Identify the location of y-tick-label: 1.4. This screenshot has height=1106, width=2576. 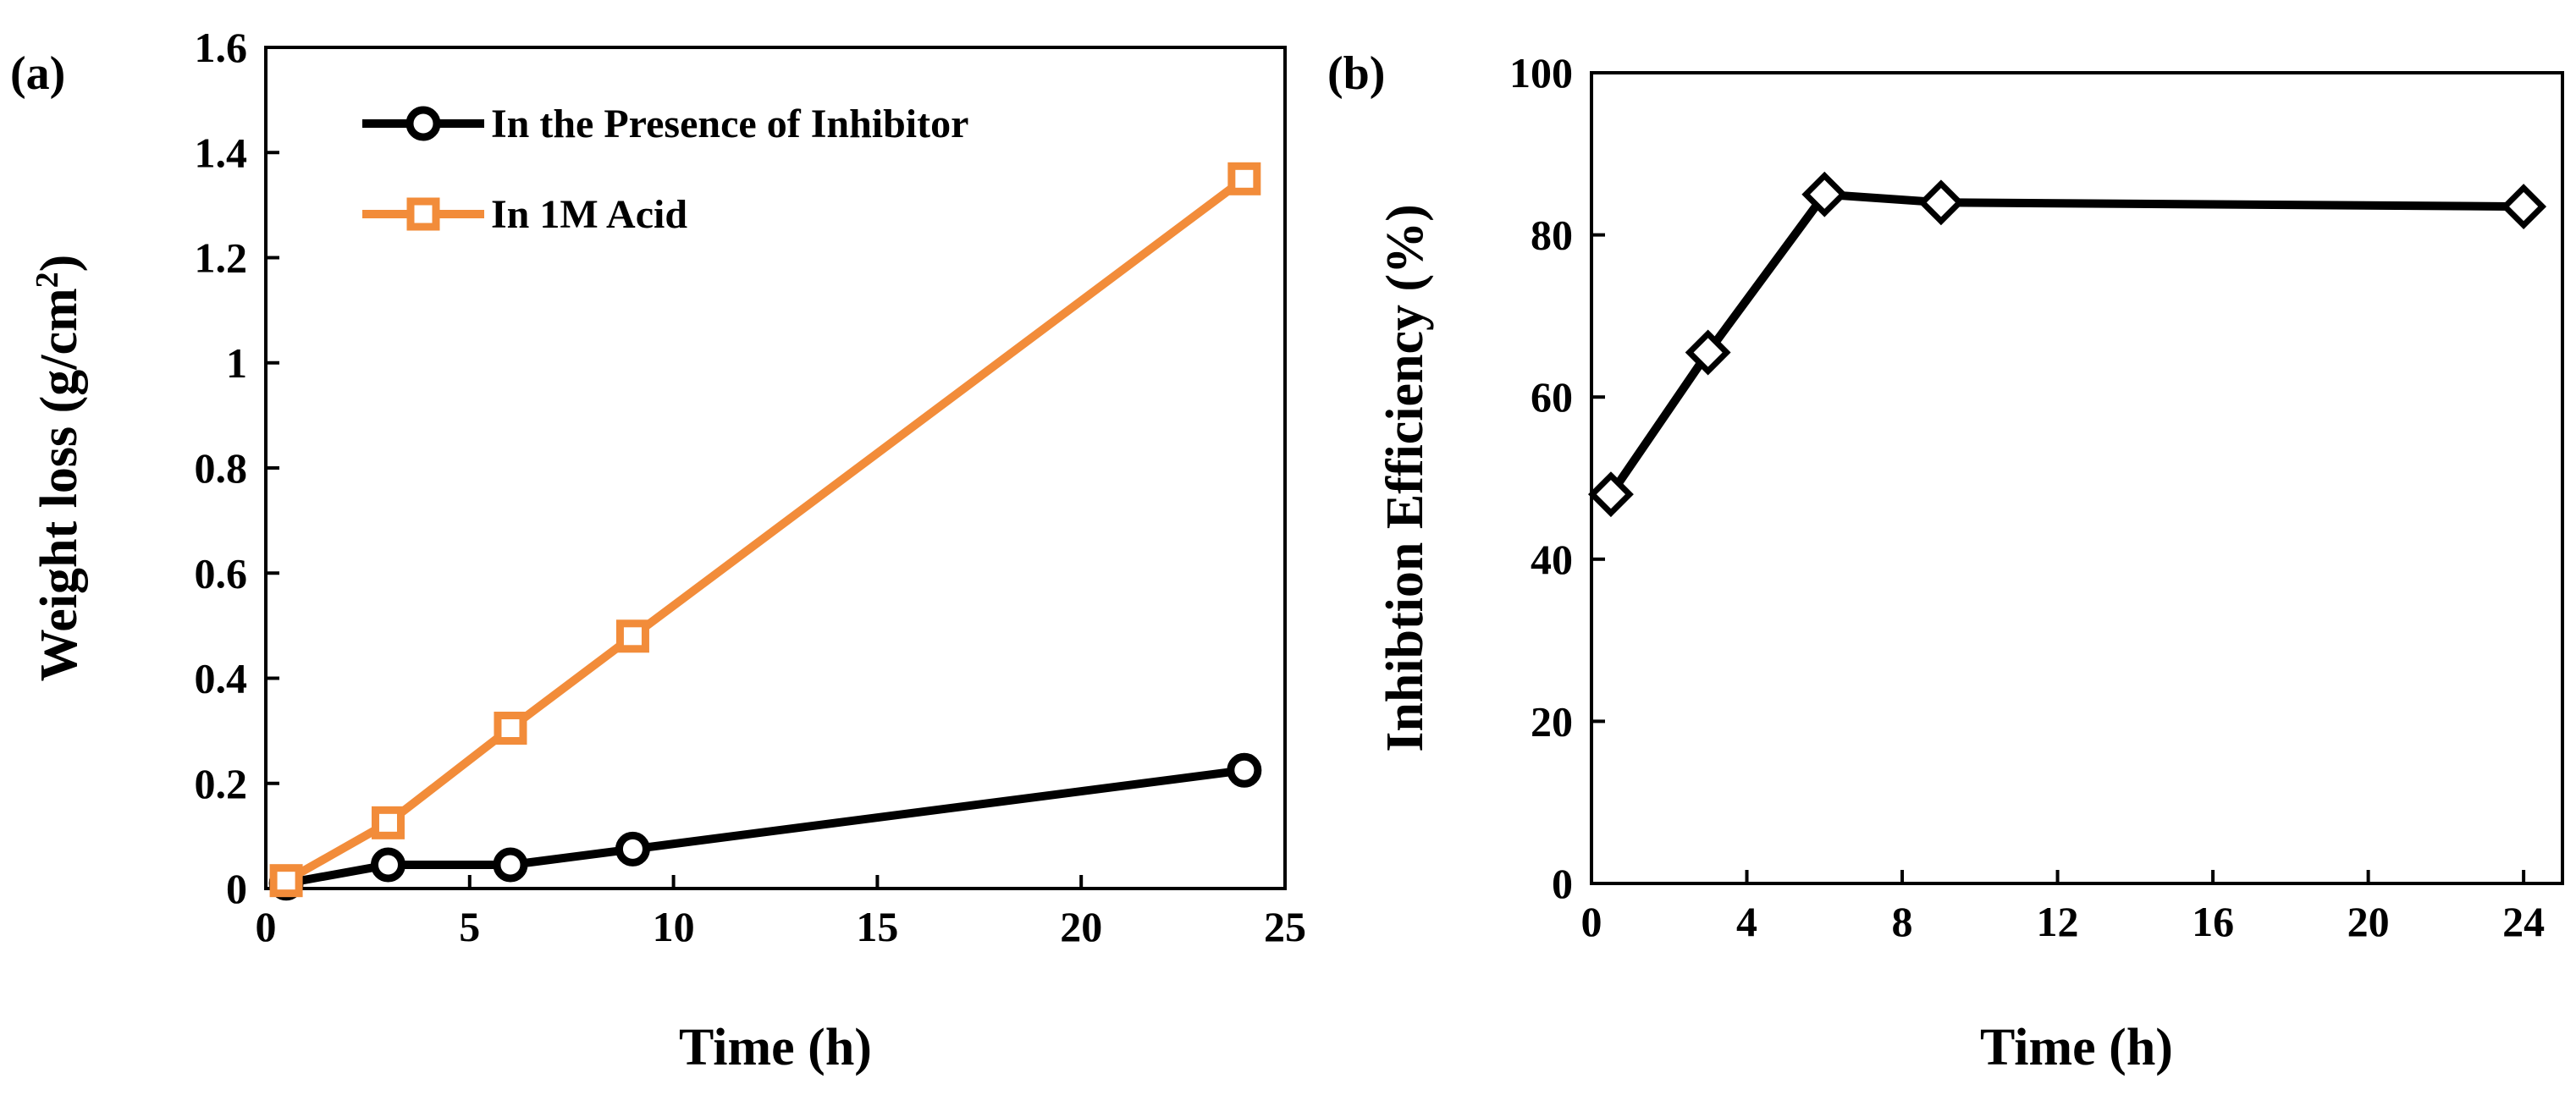
(222, 152).